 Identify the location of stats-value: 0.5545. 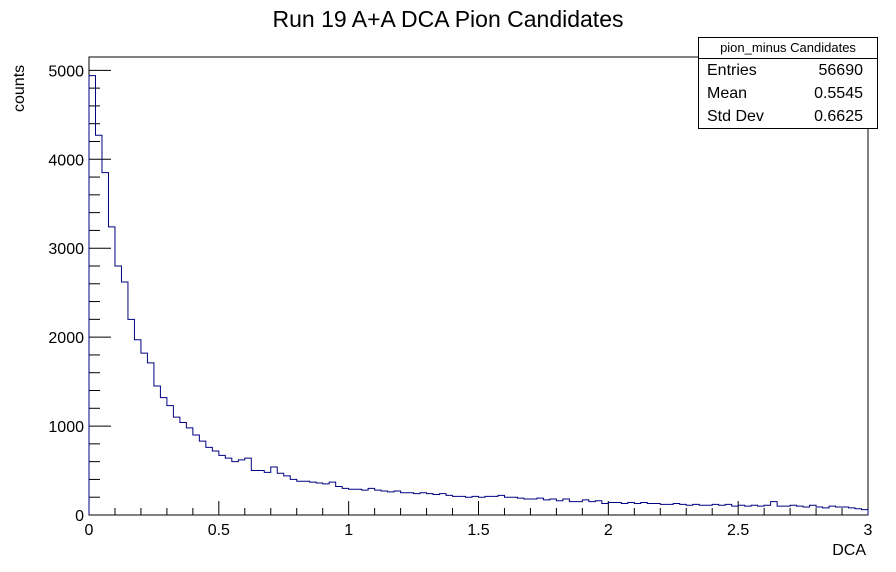
(838, 93).